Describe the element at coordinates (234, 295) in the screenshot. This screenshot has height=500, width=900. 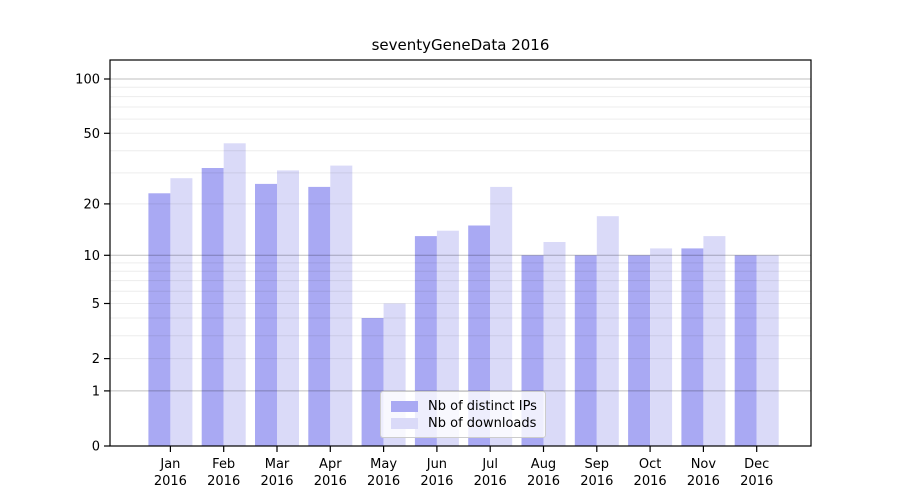
I see `bar-nb-of-downloads-feb` at that location.